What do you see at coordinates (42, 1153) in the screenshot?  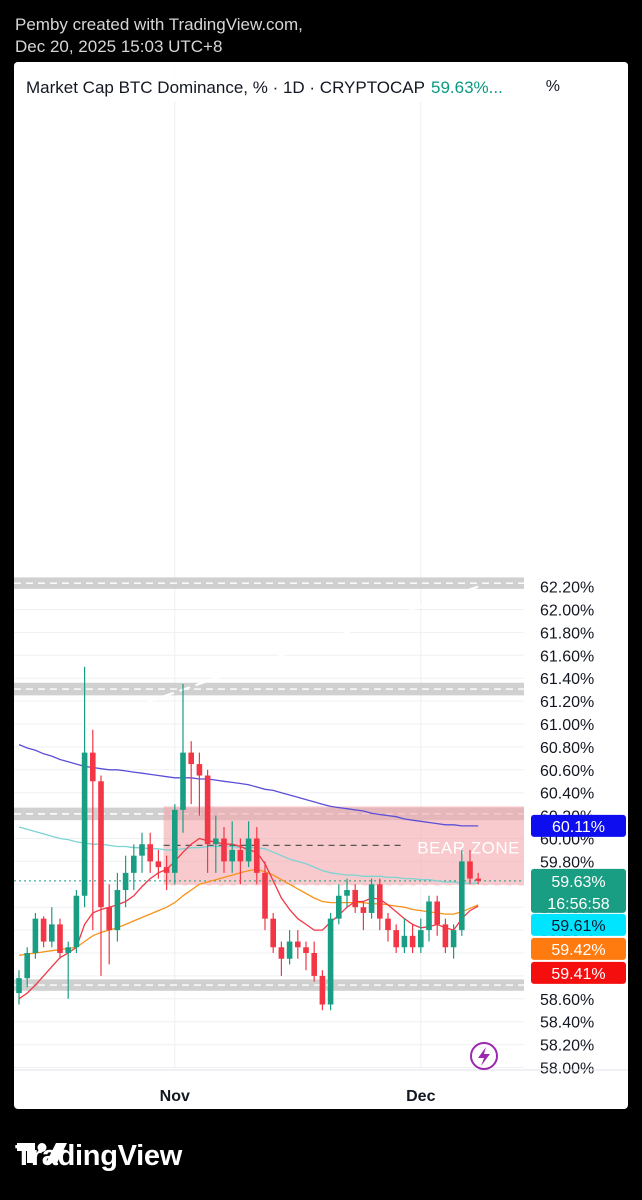 I see `tradingview-logo-icon` at bounding box center [42, 1153].